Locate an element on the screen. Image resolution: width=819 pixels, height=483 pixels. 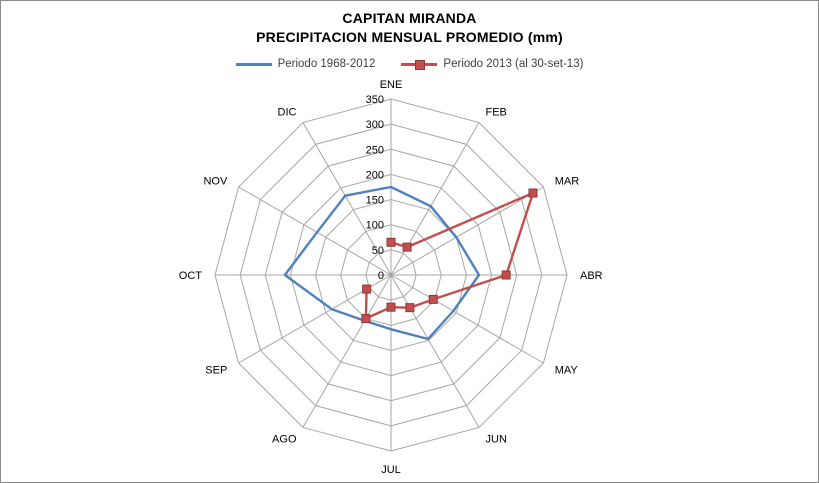
legend-item-periodo-2013: Periodo 2013 (al 30-set-13) is located at coordinates (492, 64).